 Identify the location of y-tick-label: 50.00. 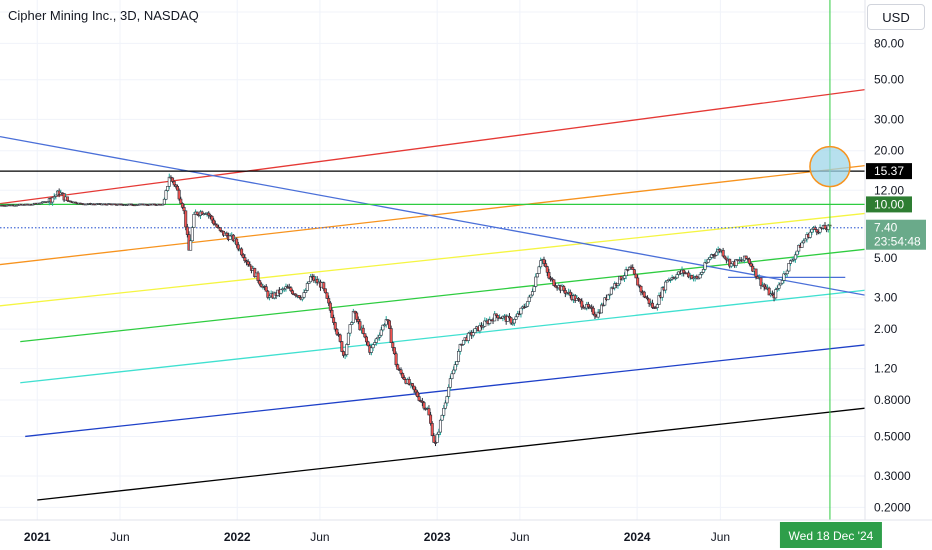
(889, 80).